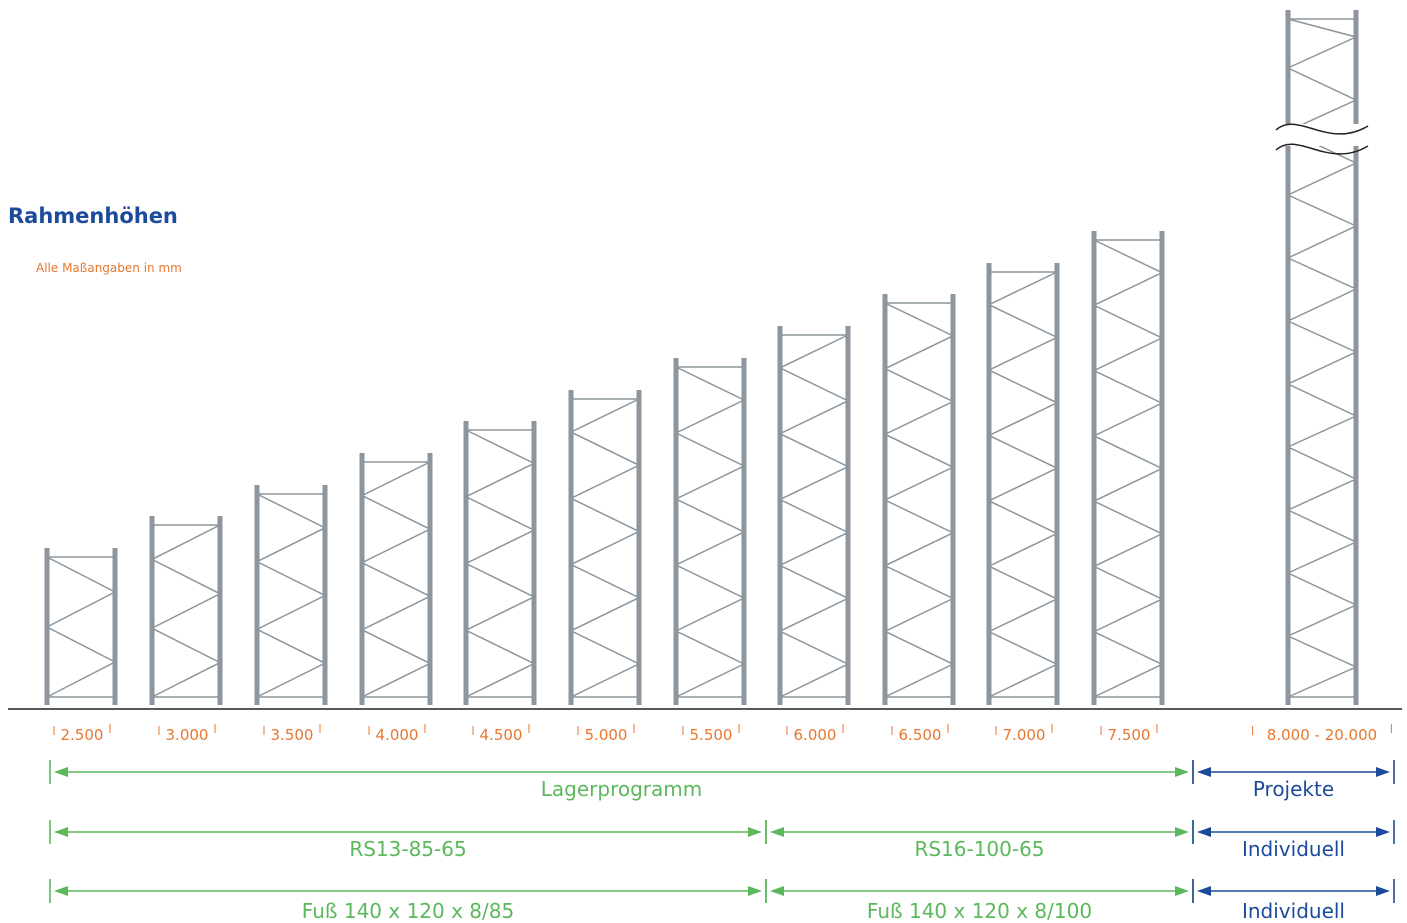 This screenshot has width=1407, height=923. I want to click on page-title: Rahmenhöhen, so click(93, 216).